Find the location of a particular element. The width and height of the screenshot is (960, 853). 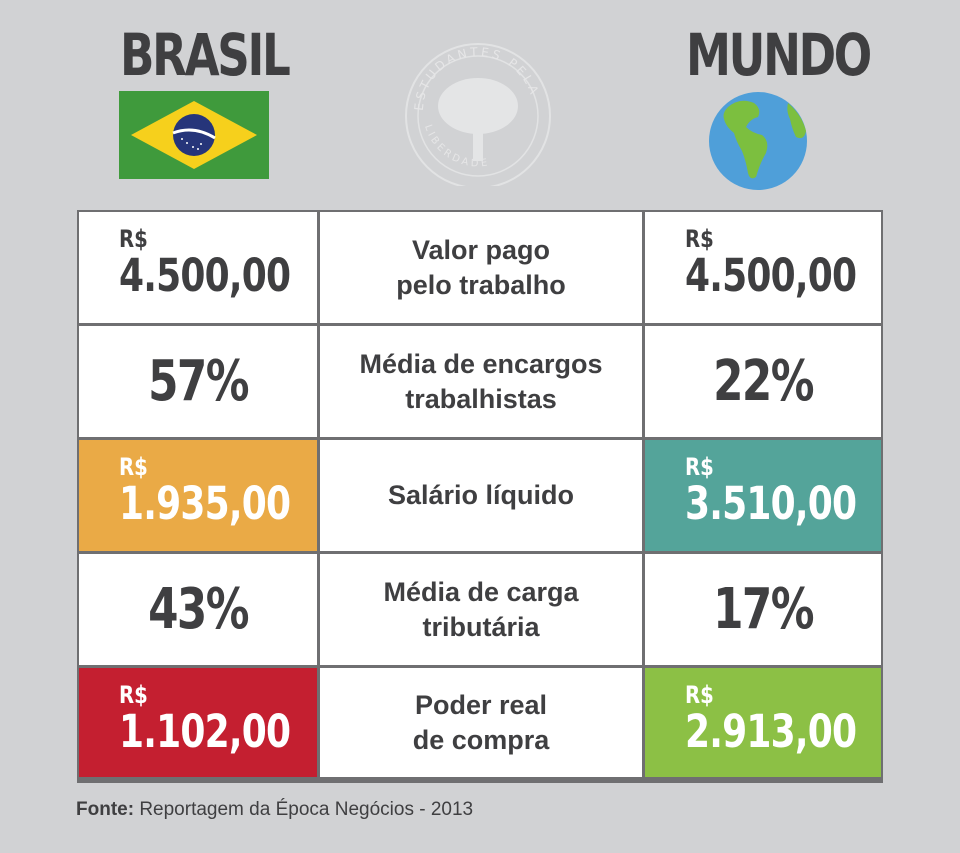

label-line-1: Média de carga is located at coordinates (481, 591).